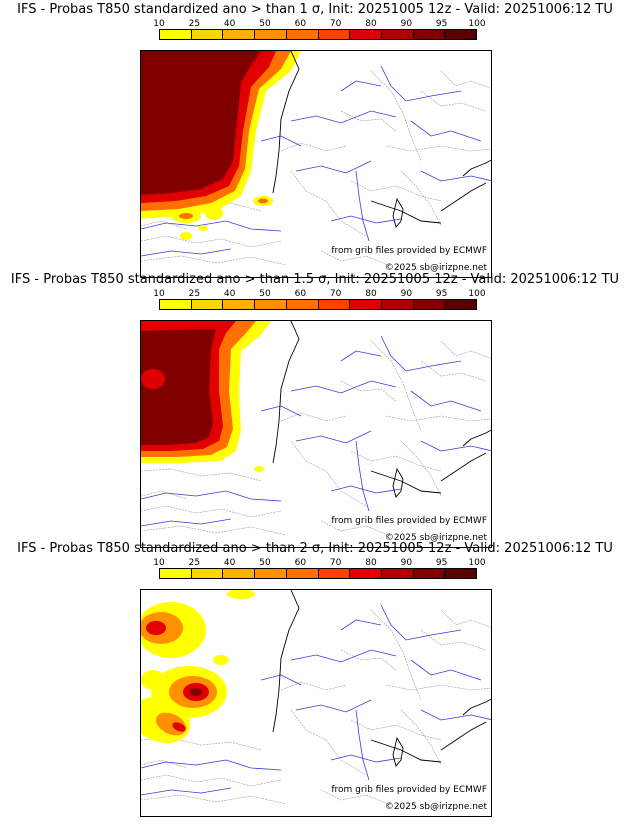  What do you see at coordinates (265, 294) in the screenshot?
I see `colorbar-tick-label: 50` at bounding box center [265, 294].